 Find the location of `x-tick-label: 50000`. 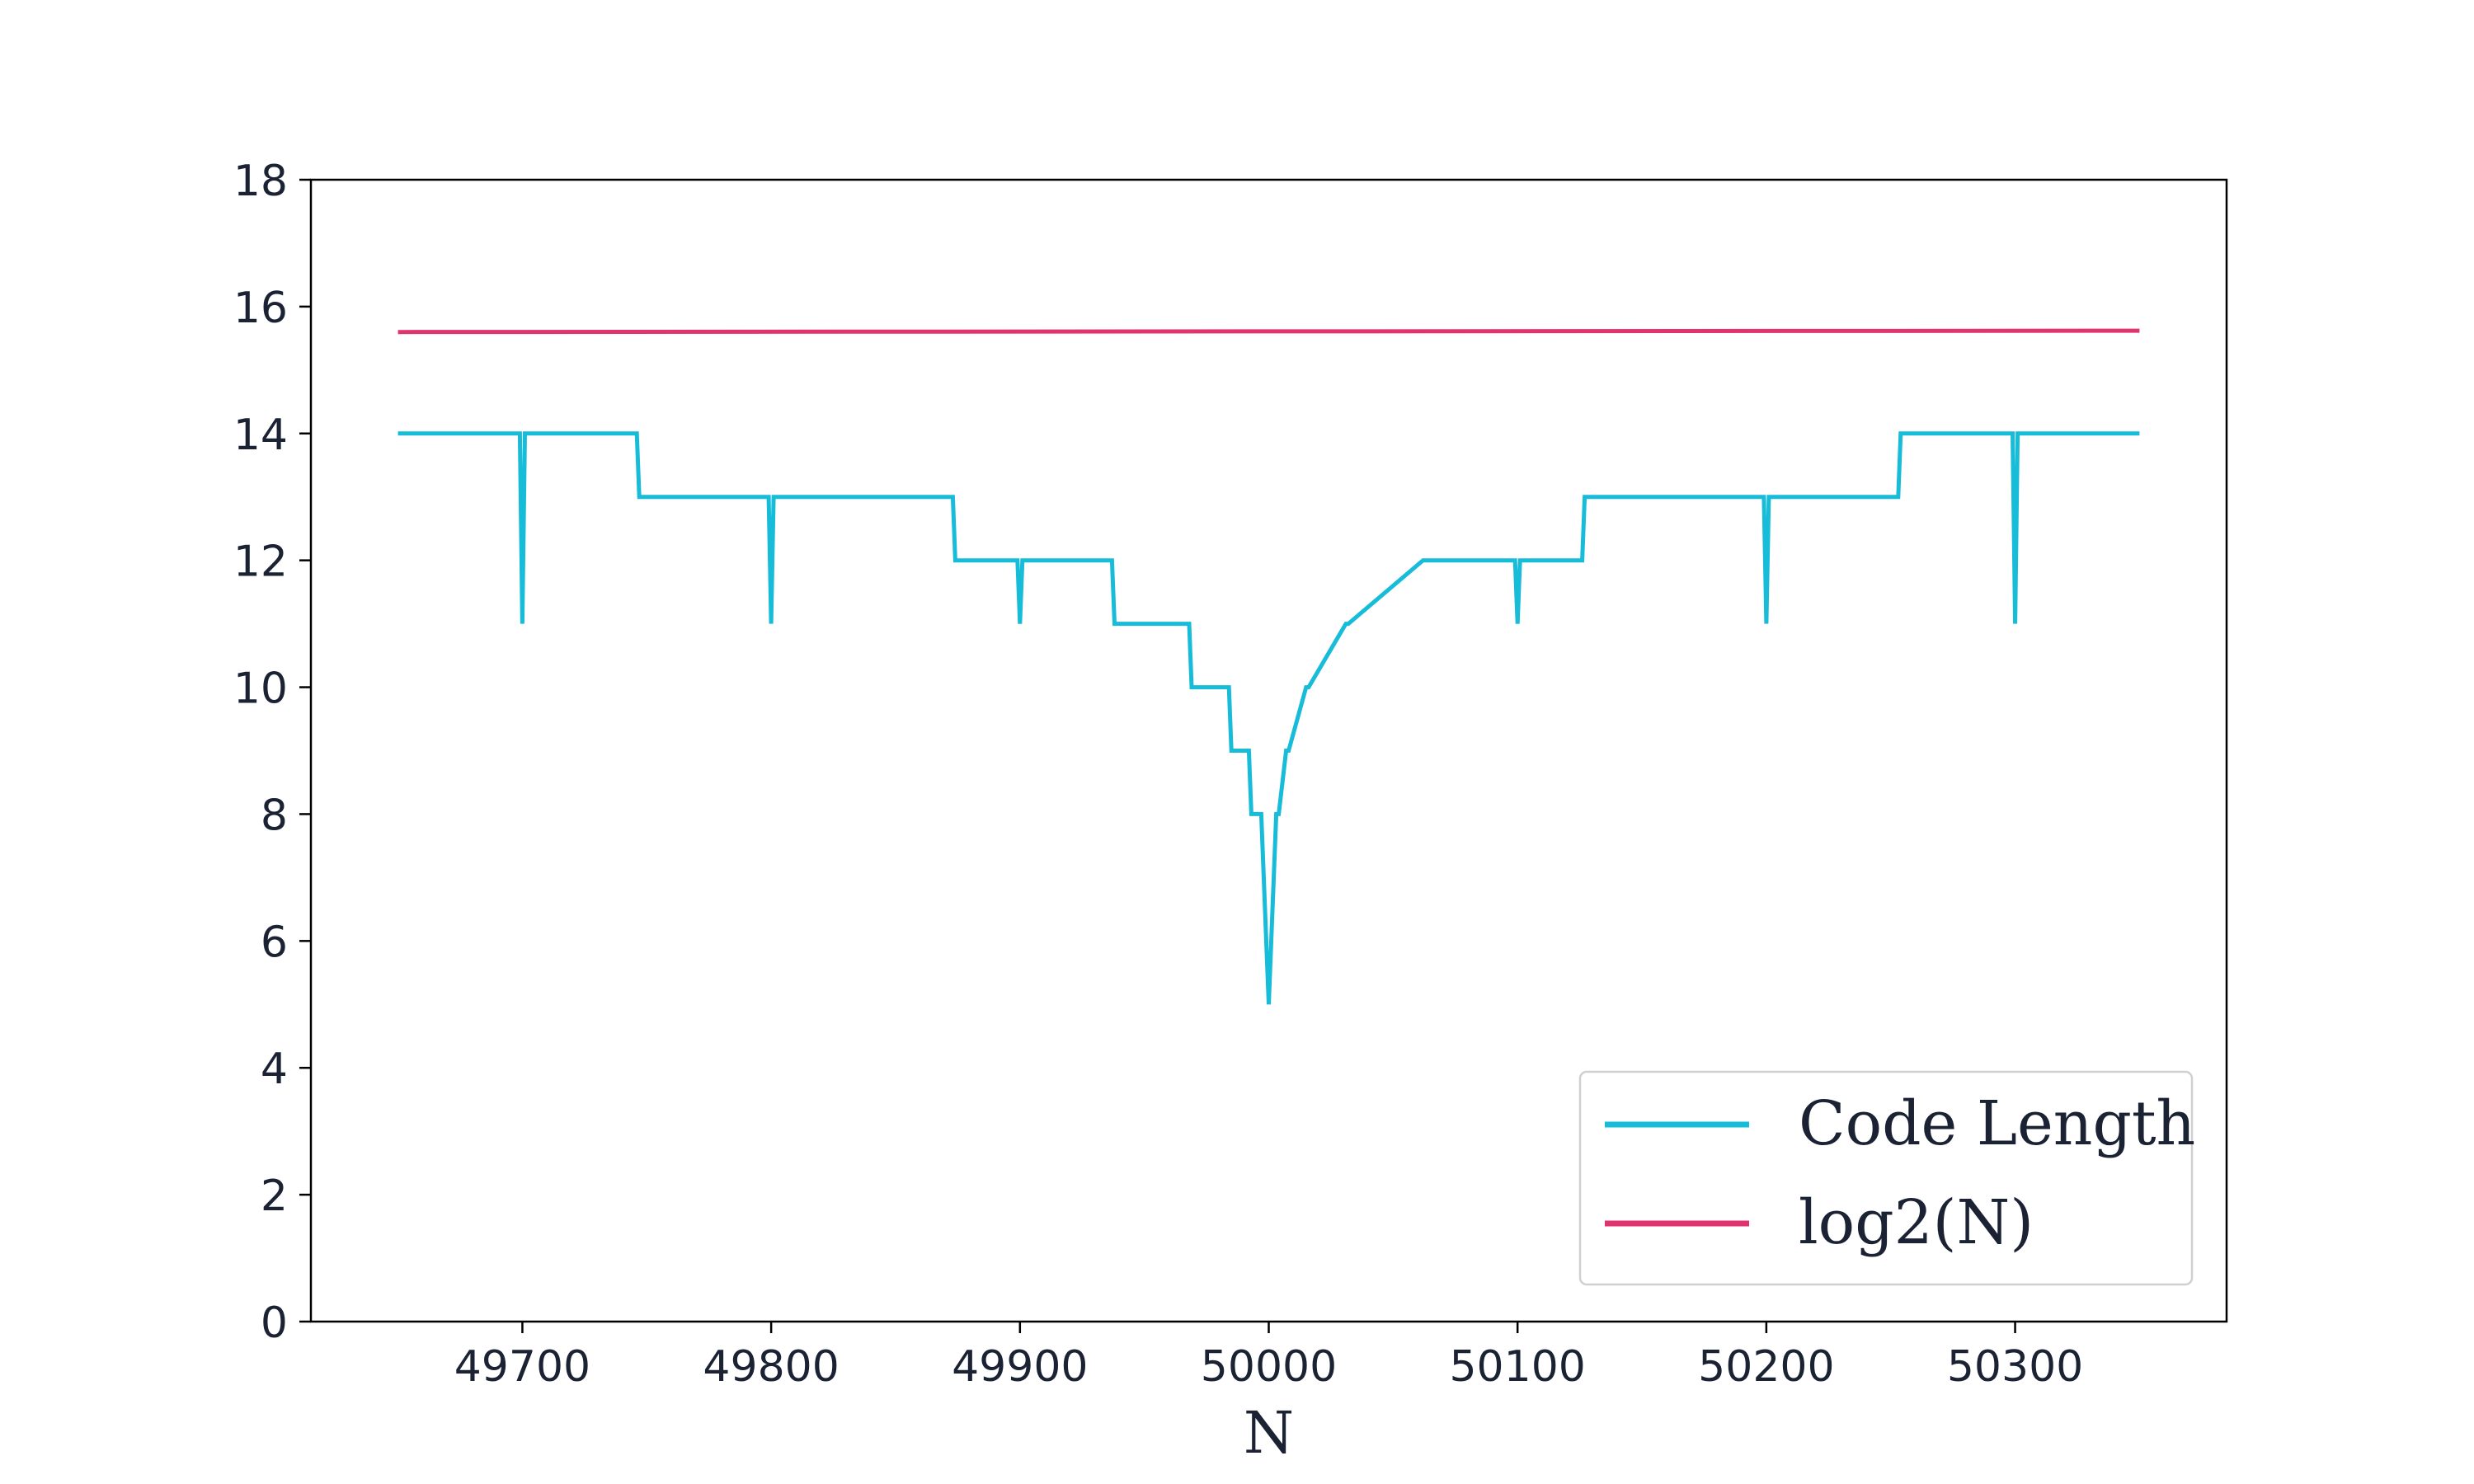

x-tick-label: 50000 is located at coordinates (1269, 1367).